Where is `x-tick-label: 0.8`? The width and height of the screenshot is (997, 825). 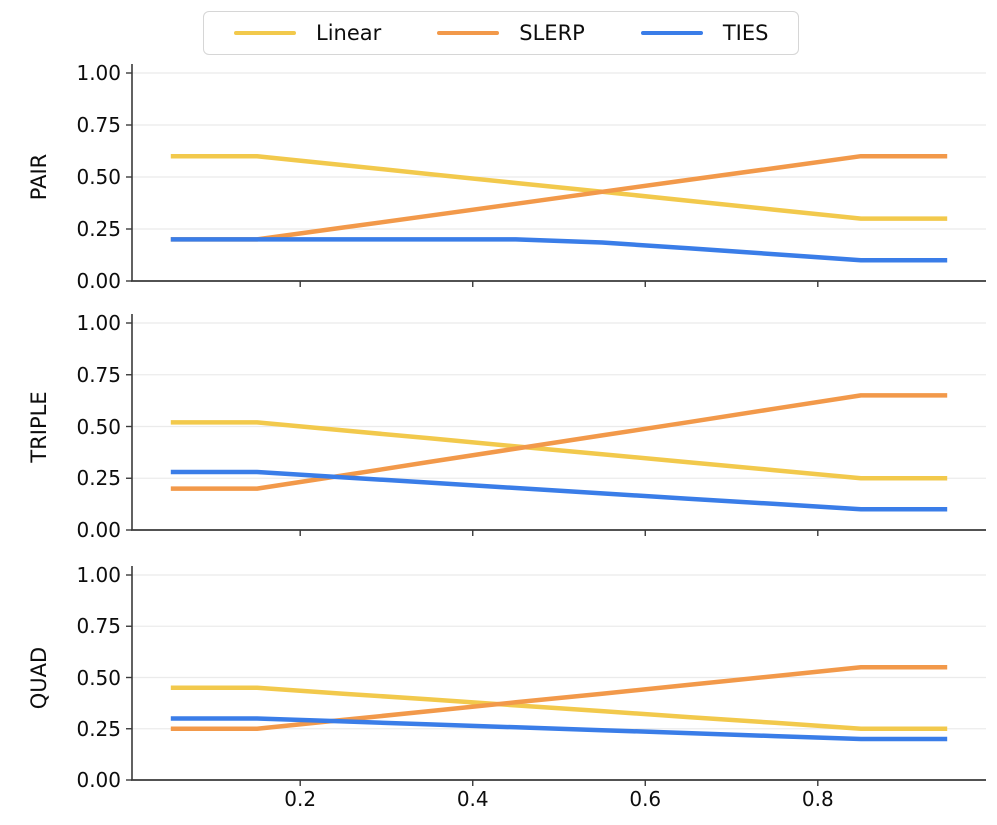 x-tick-label: 0.8 is located at coordinates (817, 799).